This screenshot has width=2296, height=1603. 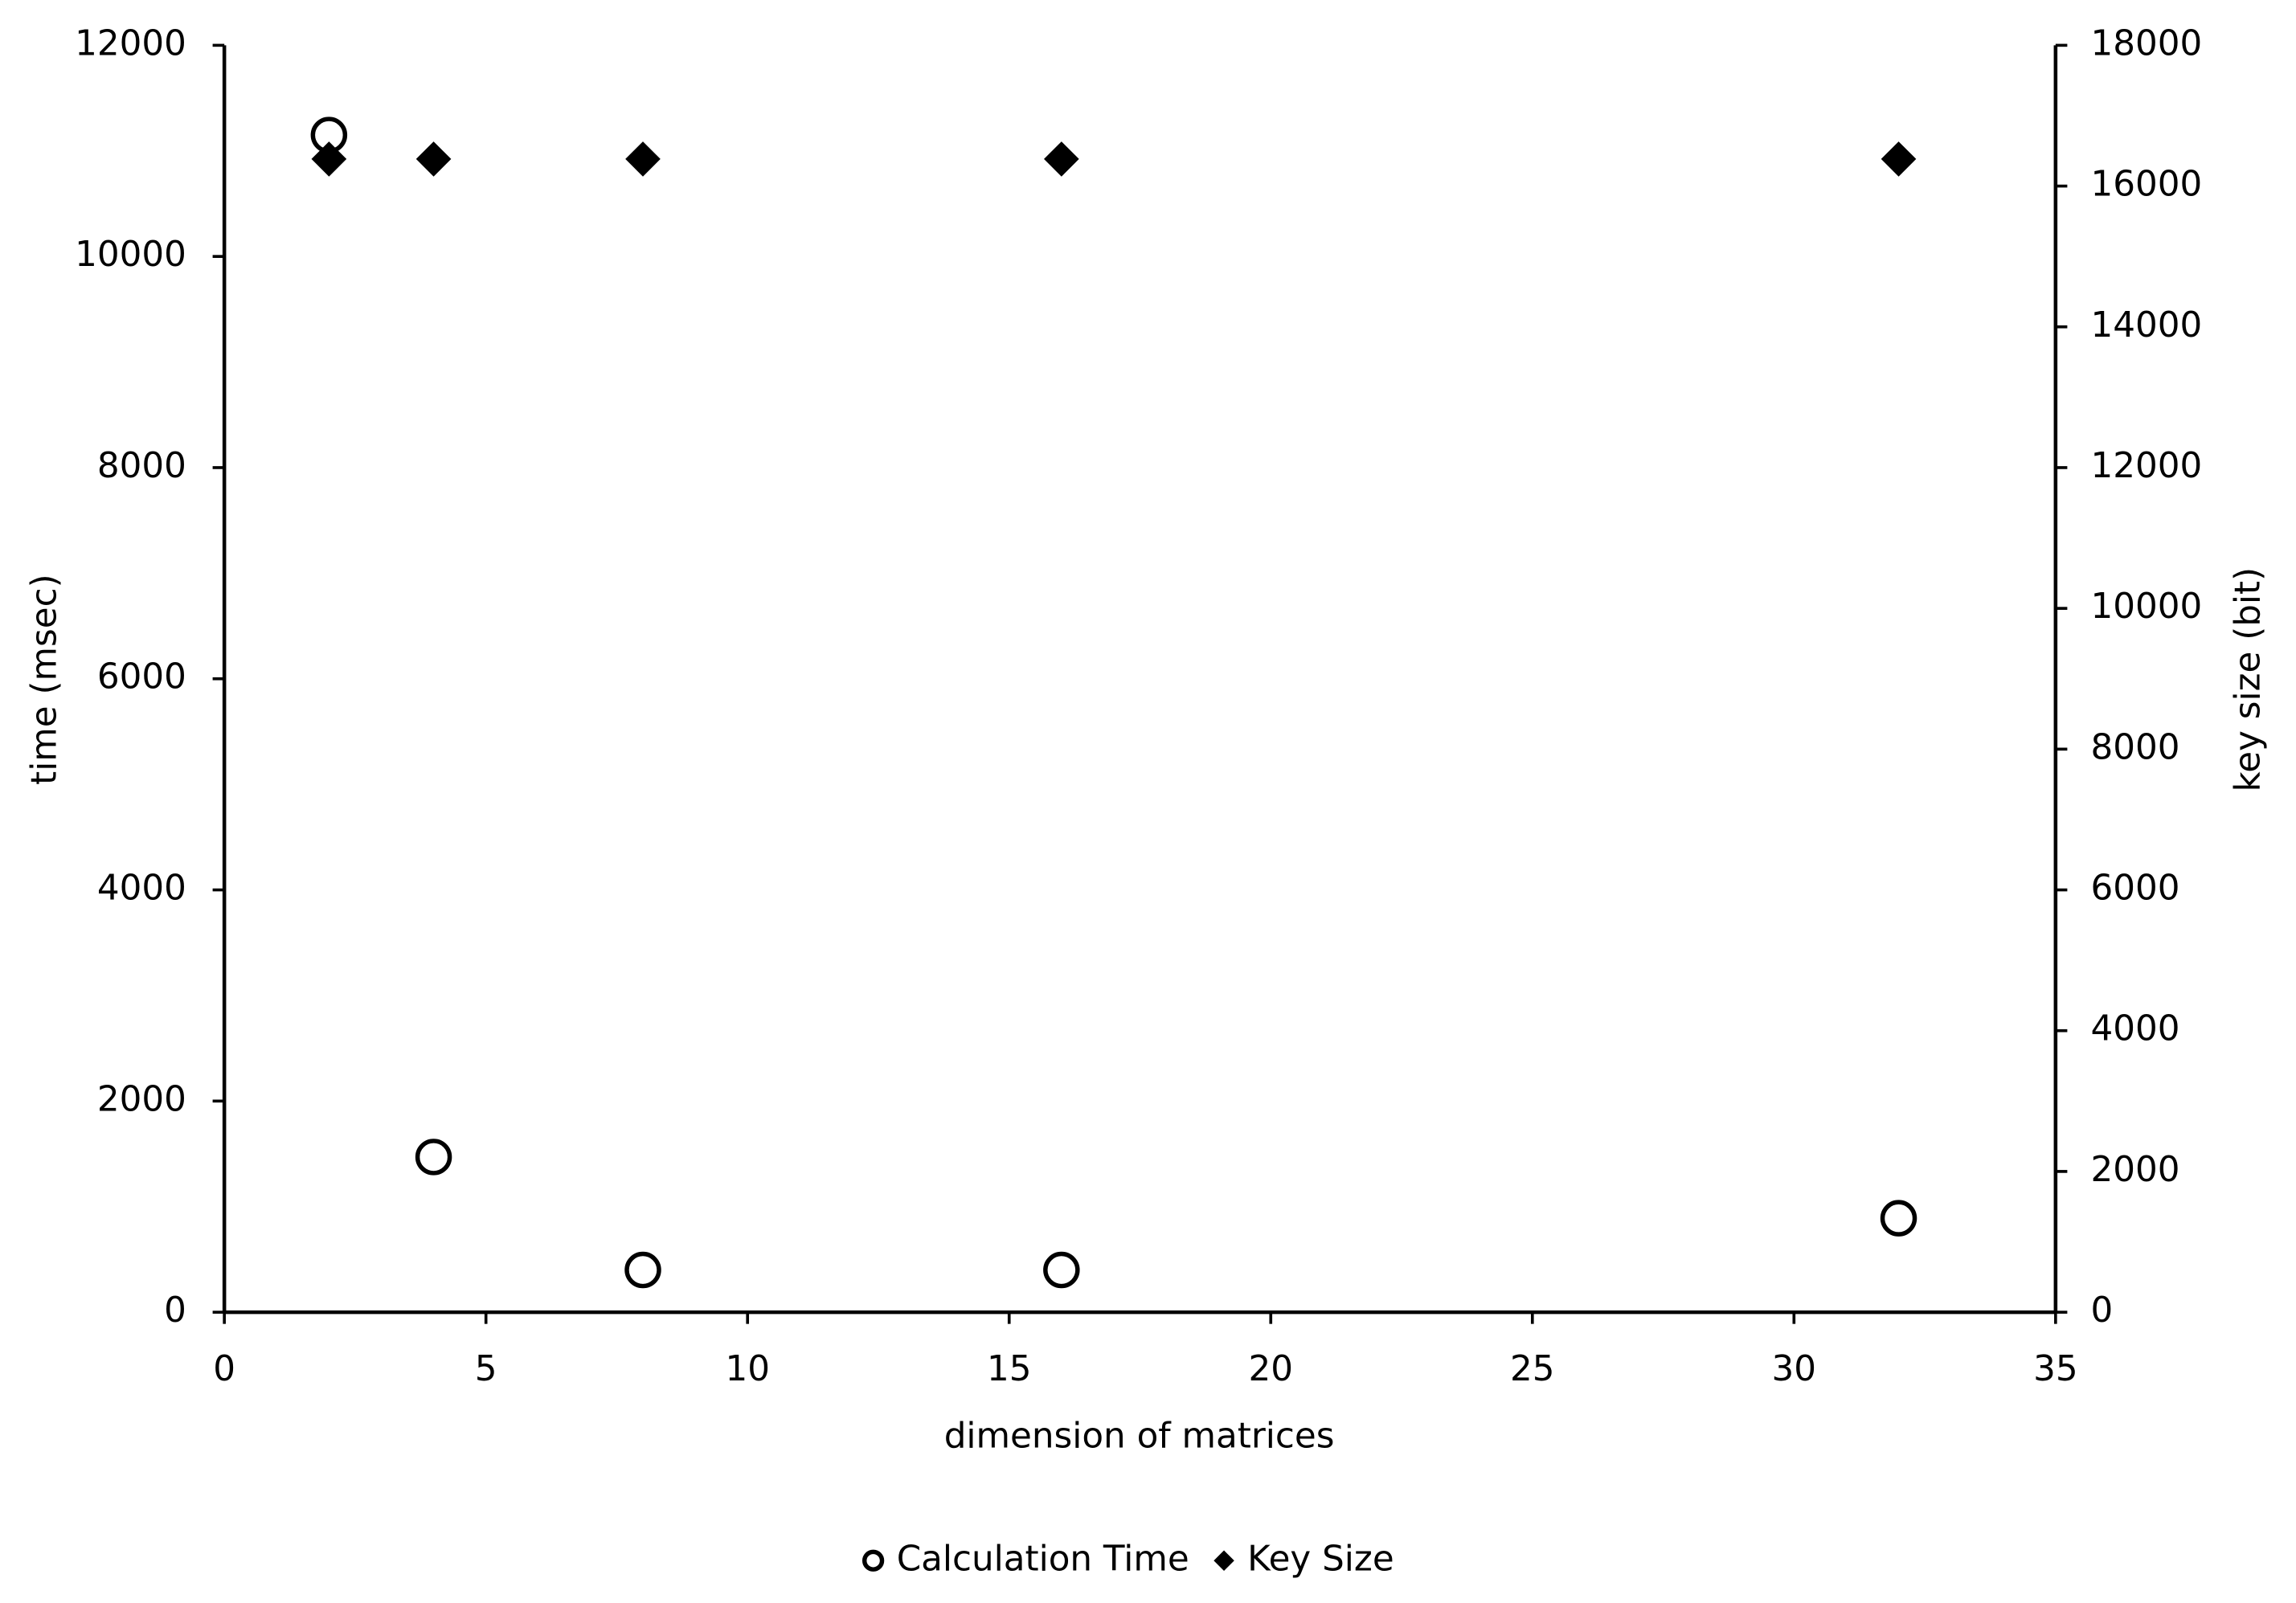 What do you see at coordinates (142, 1098) in the screenshot?
I see `y-tick-label: 2000` at bounding box center [142, 1098].